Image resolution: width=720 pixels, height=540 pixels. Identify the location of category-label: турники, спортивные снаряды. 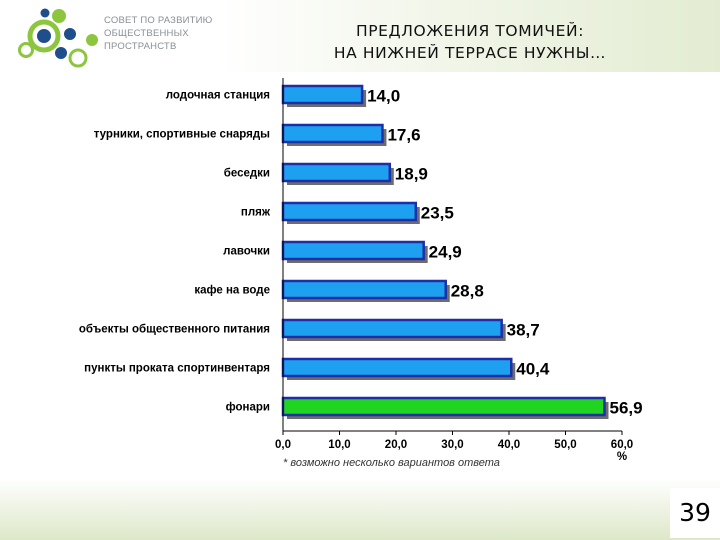
(182, 135).